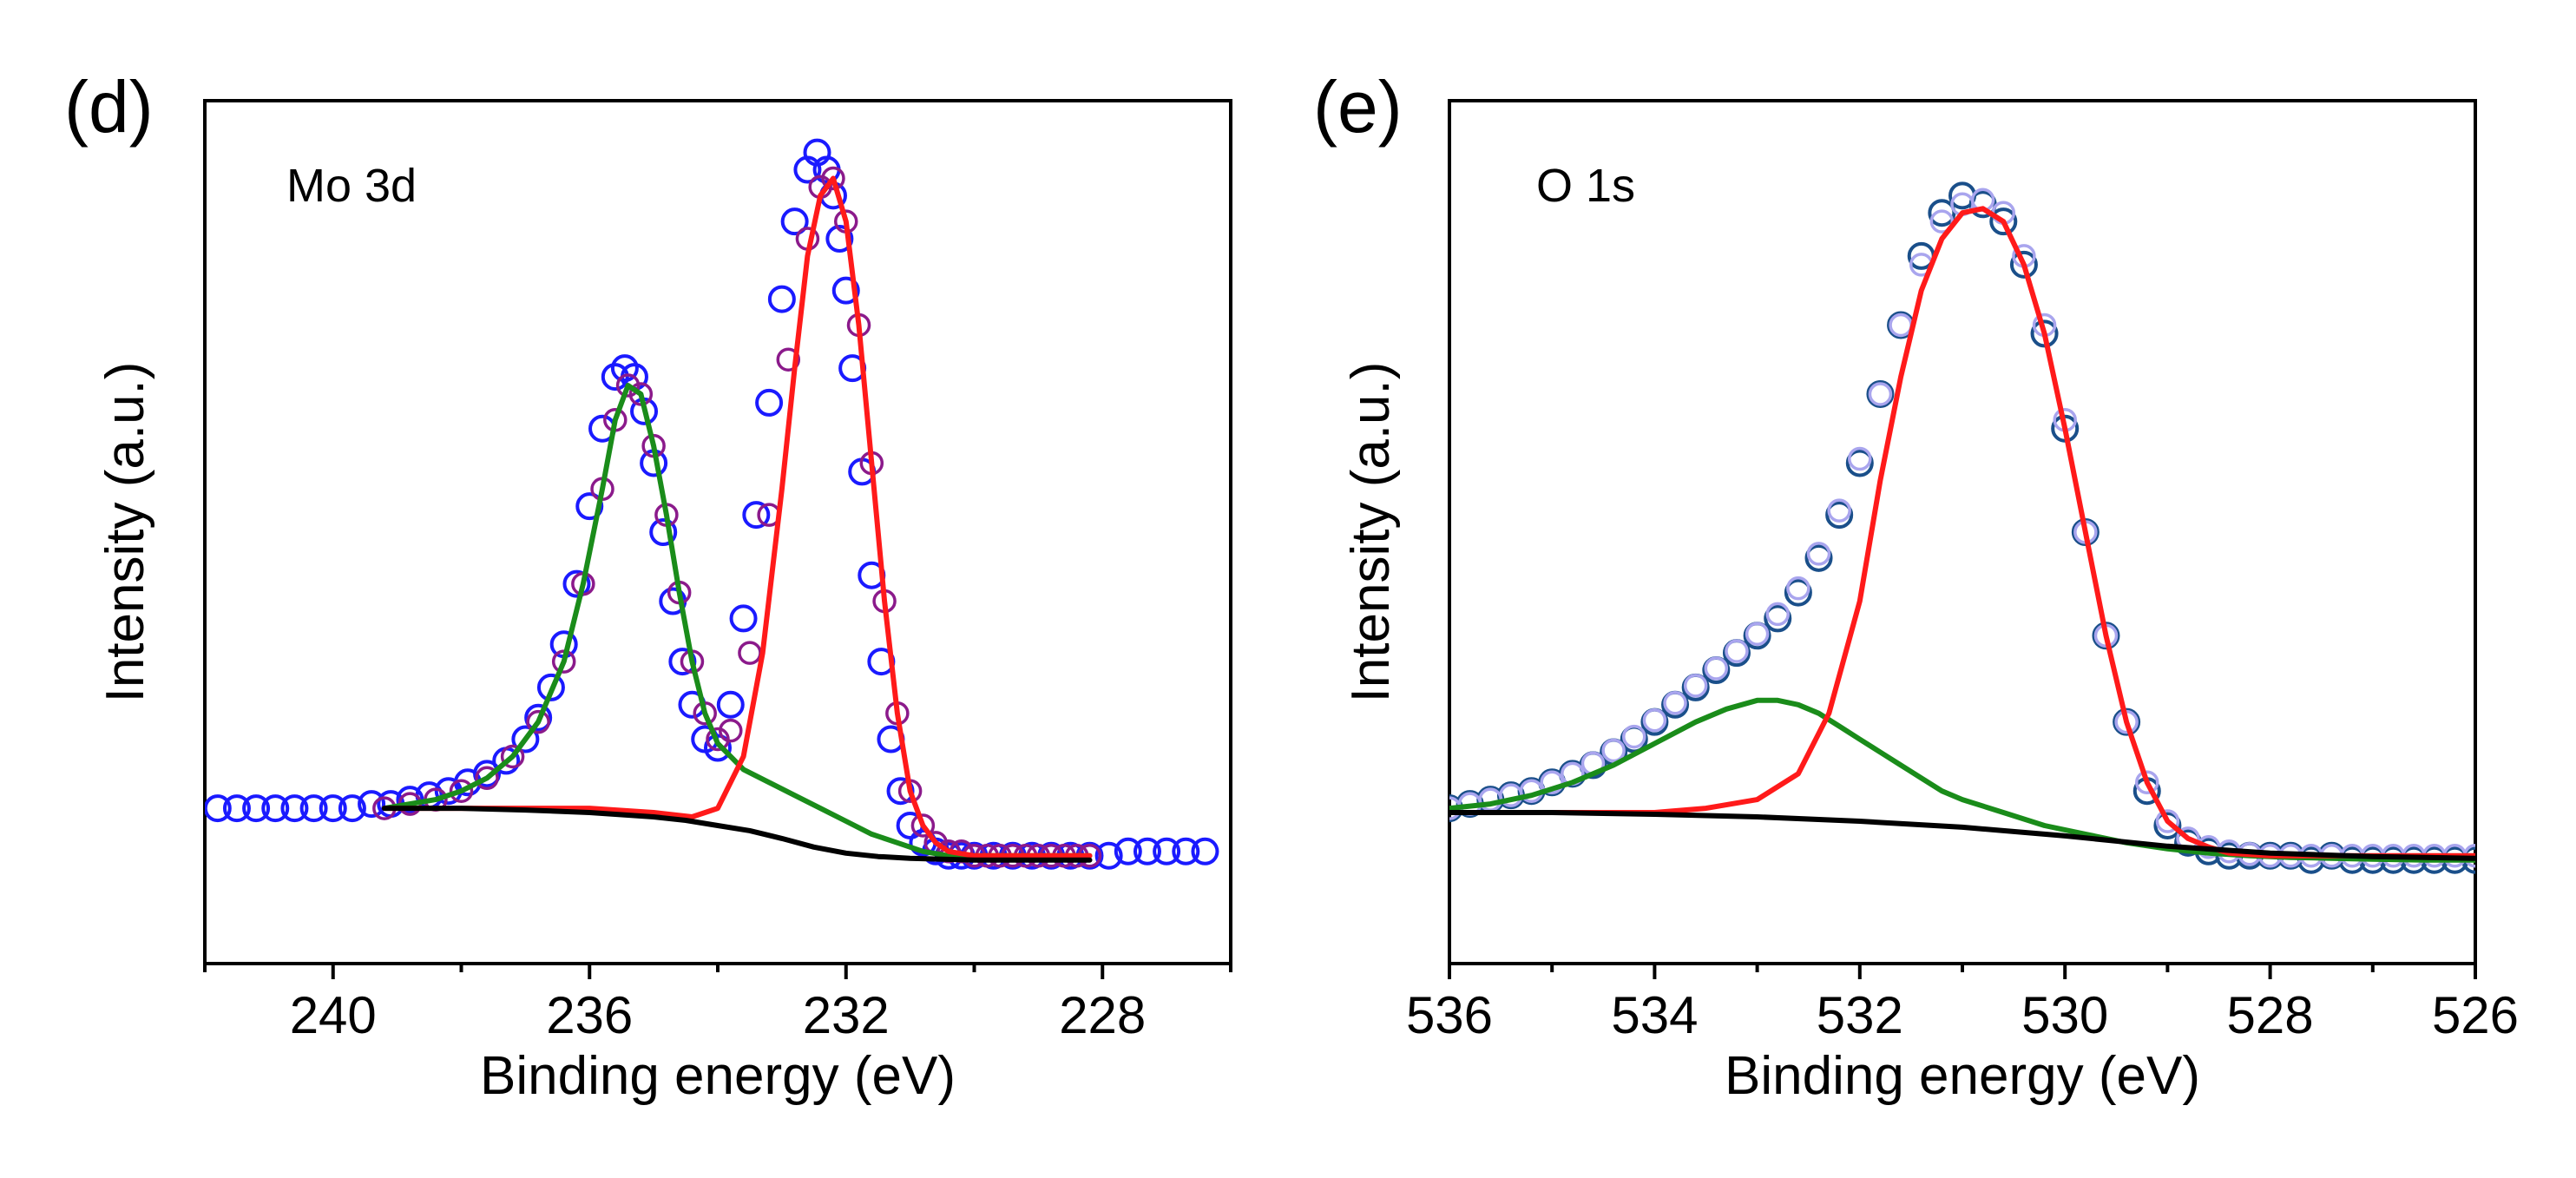  I want to click on charte-xtick-label-532: 532, so click(1860, 1015).